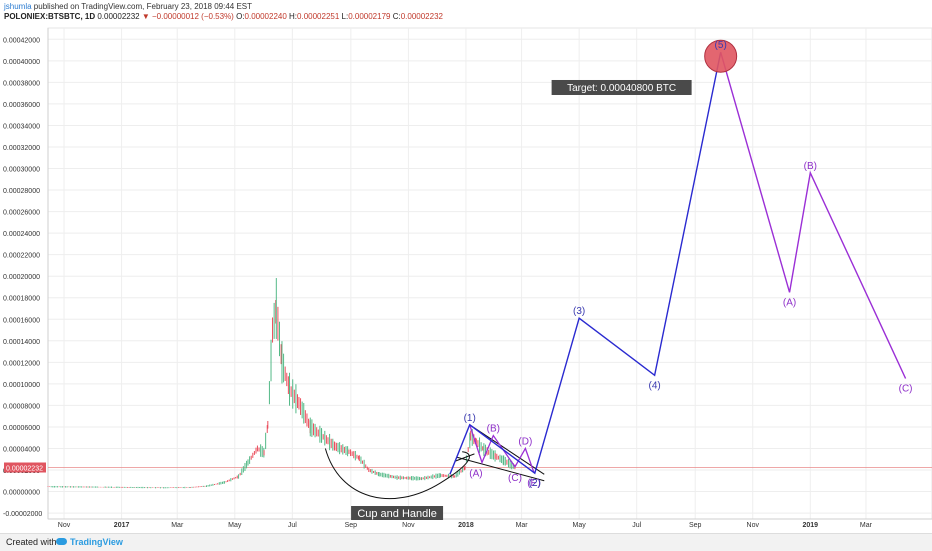  What do you see at coordinates (21, 363) in the screenshot?
I see `y-tick-label: 0.00012000` at bounding box center [21, 363].